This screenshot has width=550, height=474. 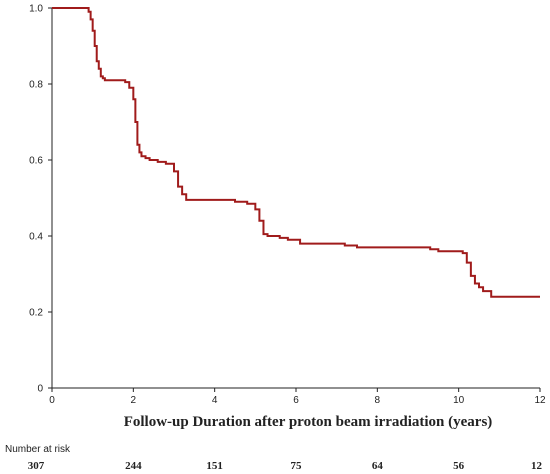 What do you see at coordinates (214, 466) in the screenshot?
I see `number-at-risk-value: 151` at bounding box center [214, 466].